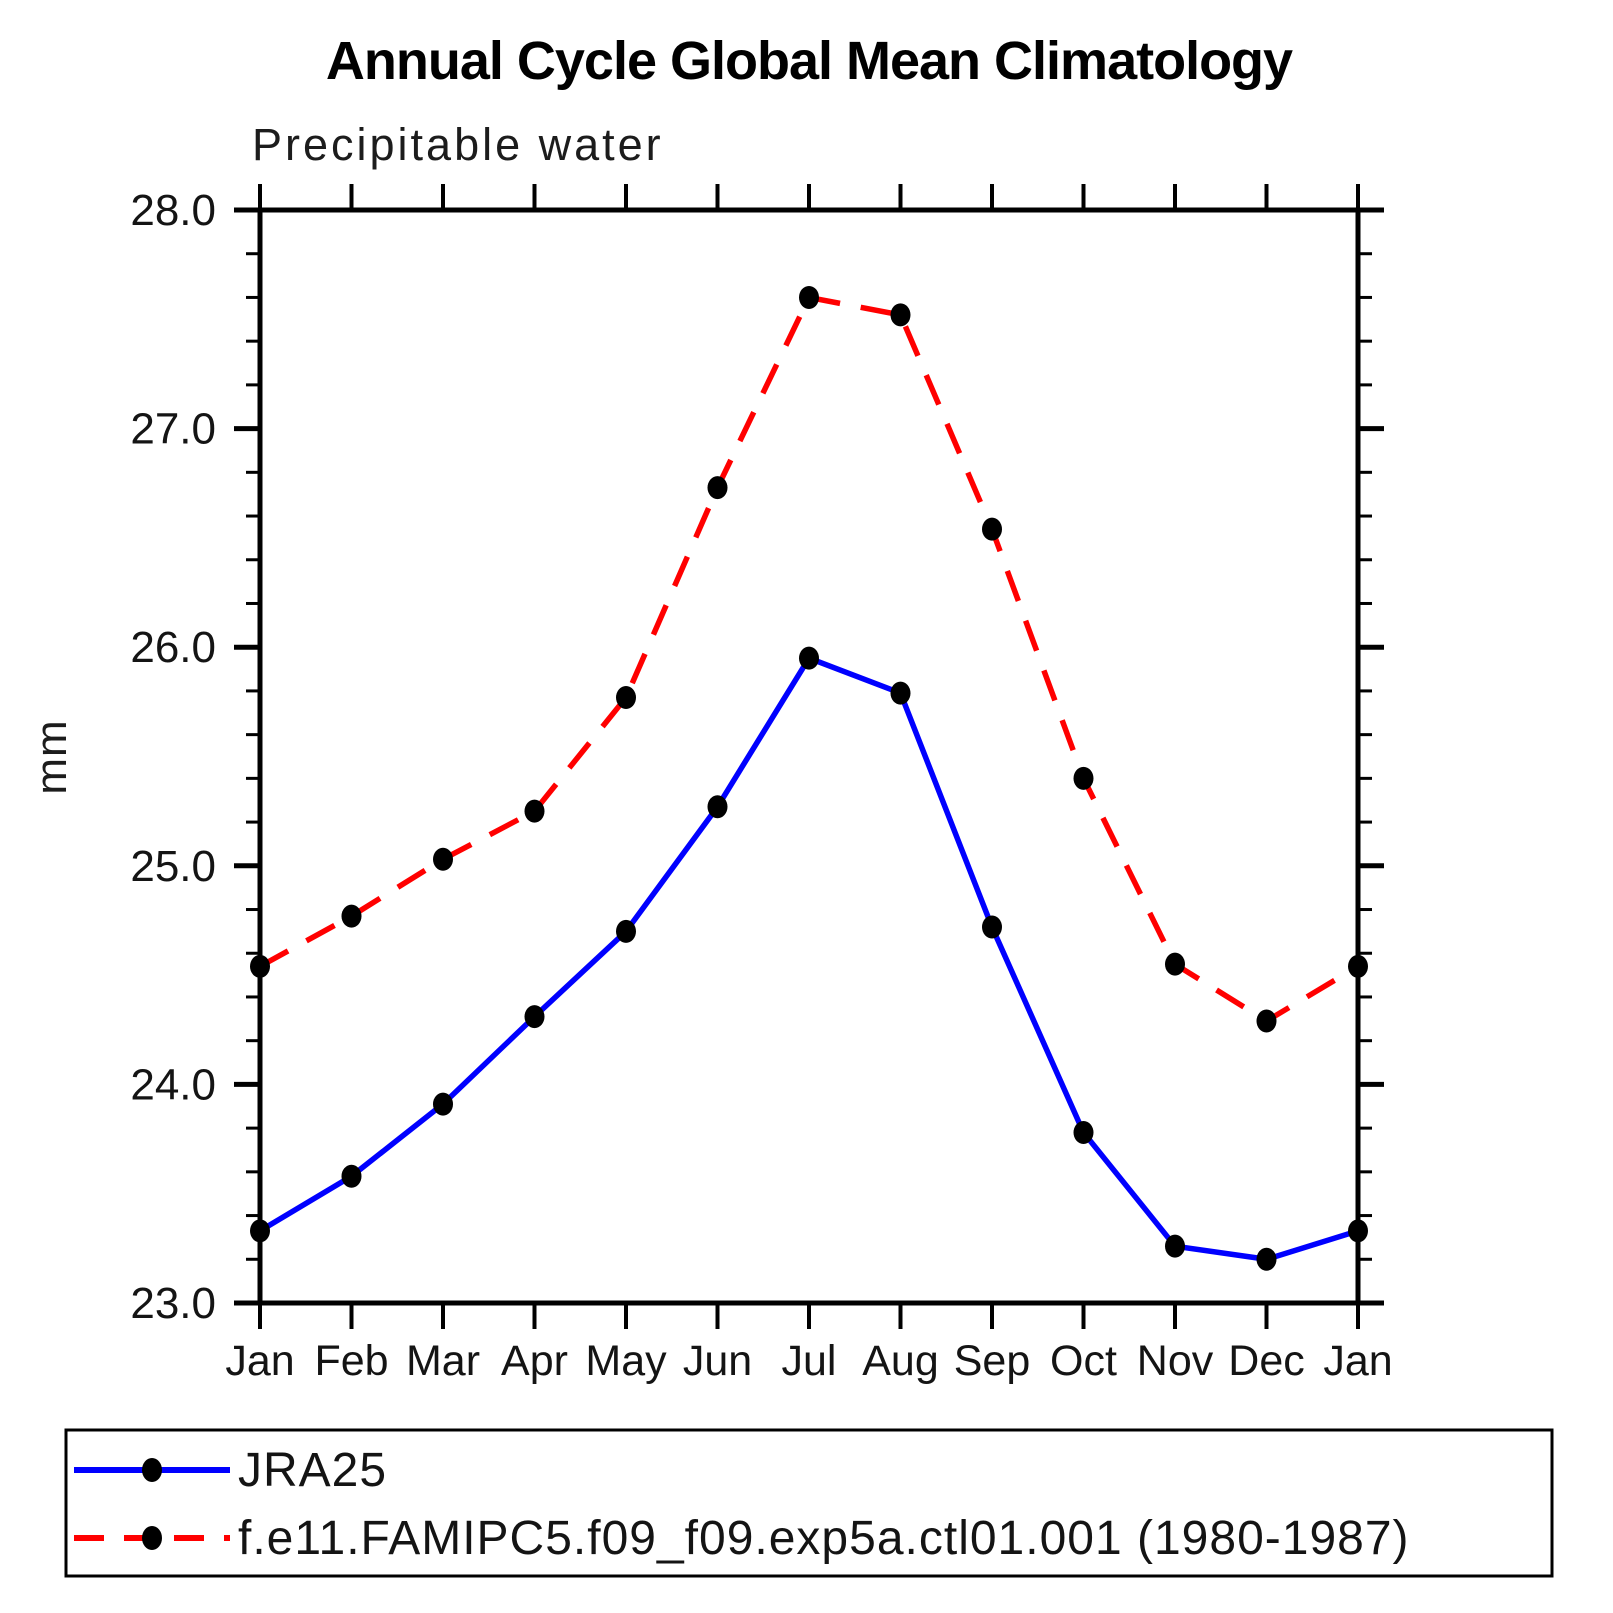 The width and height of the screenshot is (1613, 1613). I want to click on y-tick-label: 25.0, so click(173, 866).